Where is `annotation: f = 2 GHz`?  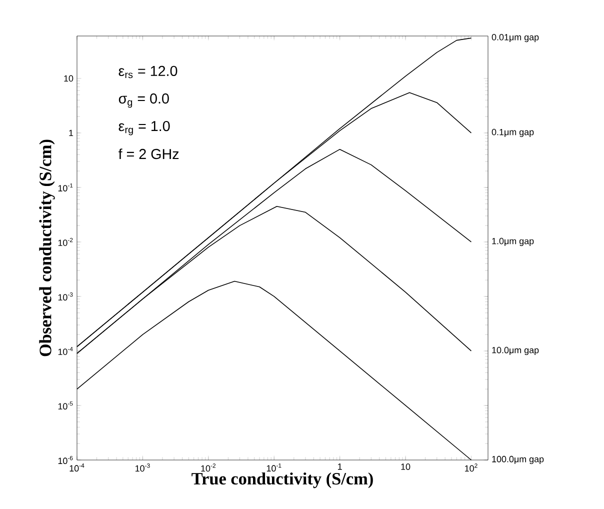 annotation: f = 2 GHz is located at coordinates (148, 154).